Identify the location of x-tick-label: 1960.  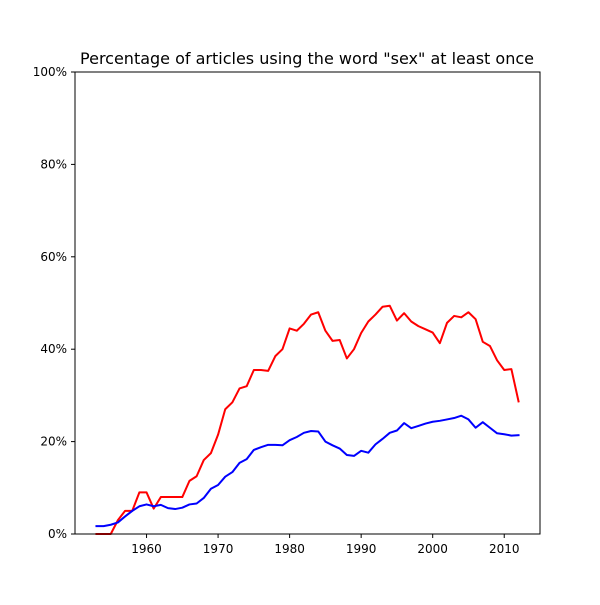
(146, 549).